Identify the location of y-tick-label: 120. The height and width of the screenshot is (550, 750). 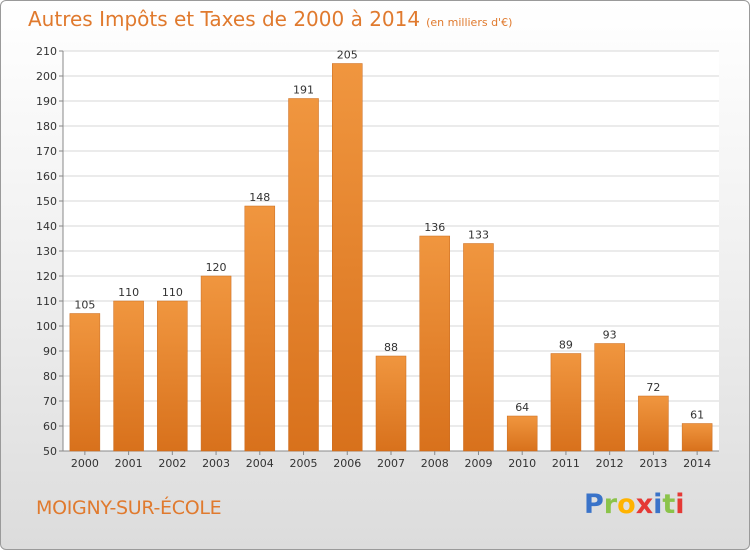
(46, 276).